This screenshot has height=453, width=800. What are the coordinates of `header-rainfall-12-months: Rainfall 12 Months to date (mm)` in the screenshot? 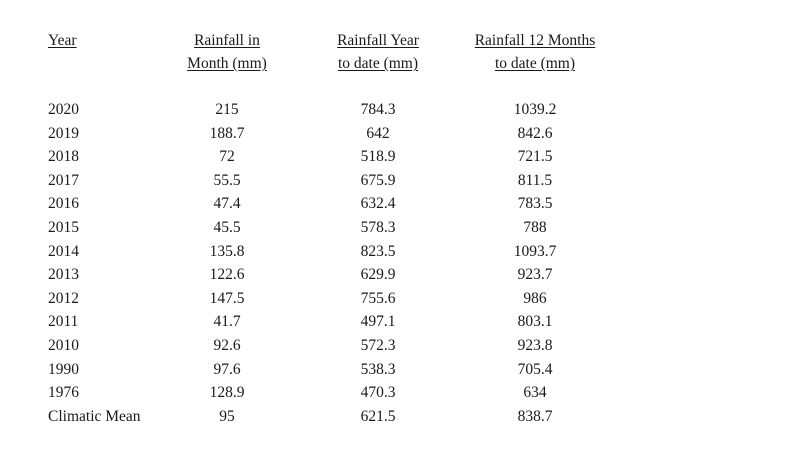 It's located at (535, 52).